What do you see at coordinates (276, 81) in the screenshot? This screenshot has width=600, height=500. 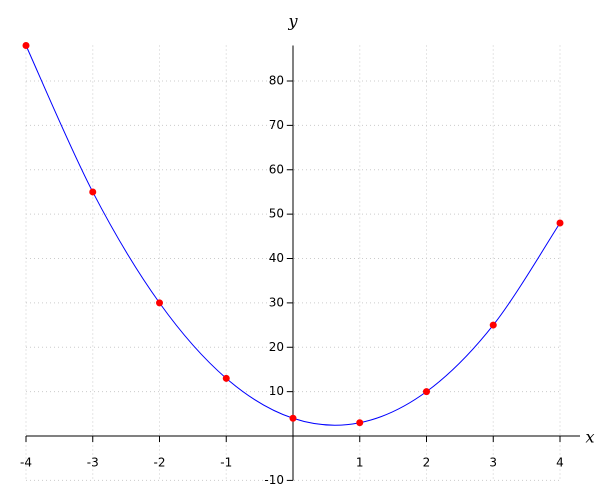 I see `y-tick-label: 80` at bounding box center [276, 81].